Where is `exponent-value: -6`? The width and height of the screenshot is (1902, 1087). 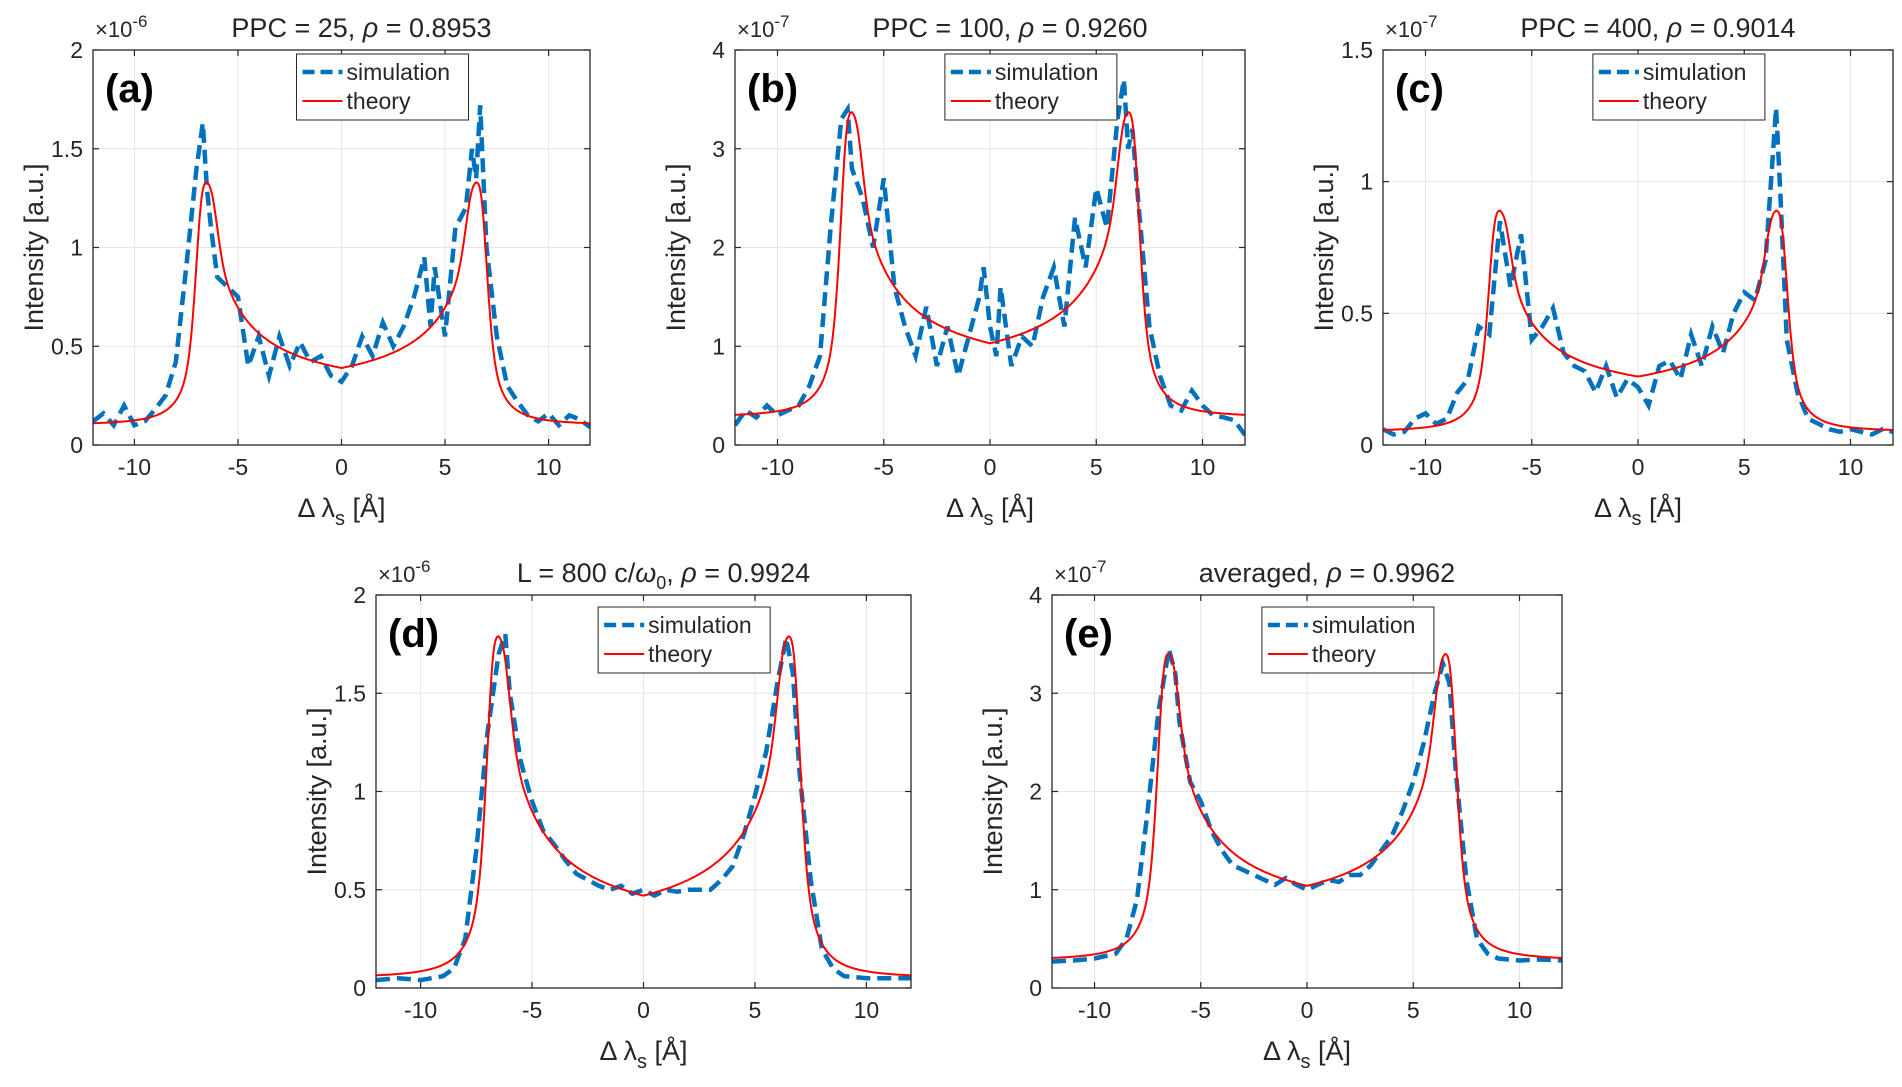
exponent-value: -6 is located at coordinates (422, 566).